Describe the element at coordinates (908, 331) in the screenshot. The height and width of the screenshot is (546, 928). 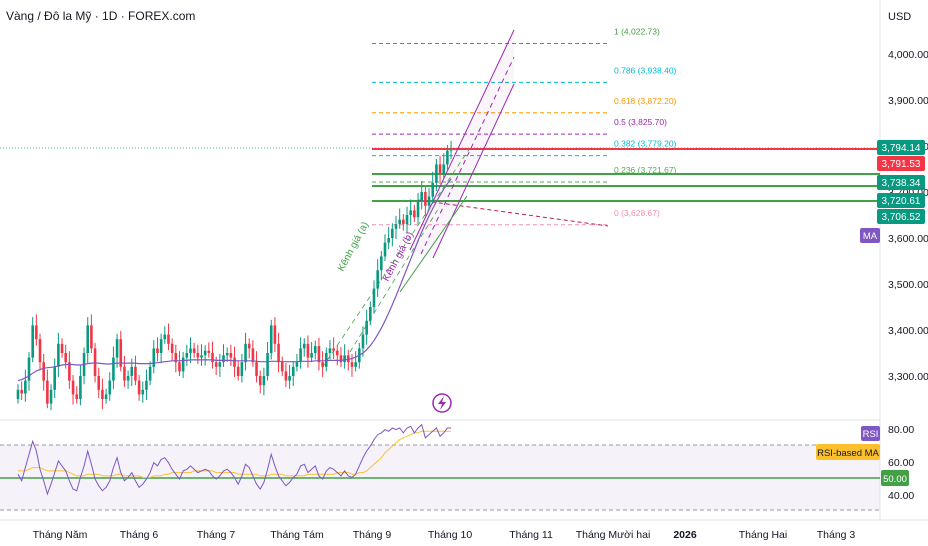
I see `price-tick: 3,400.00` at that location.